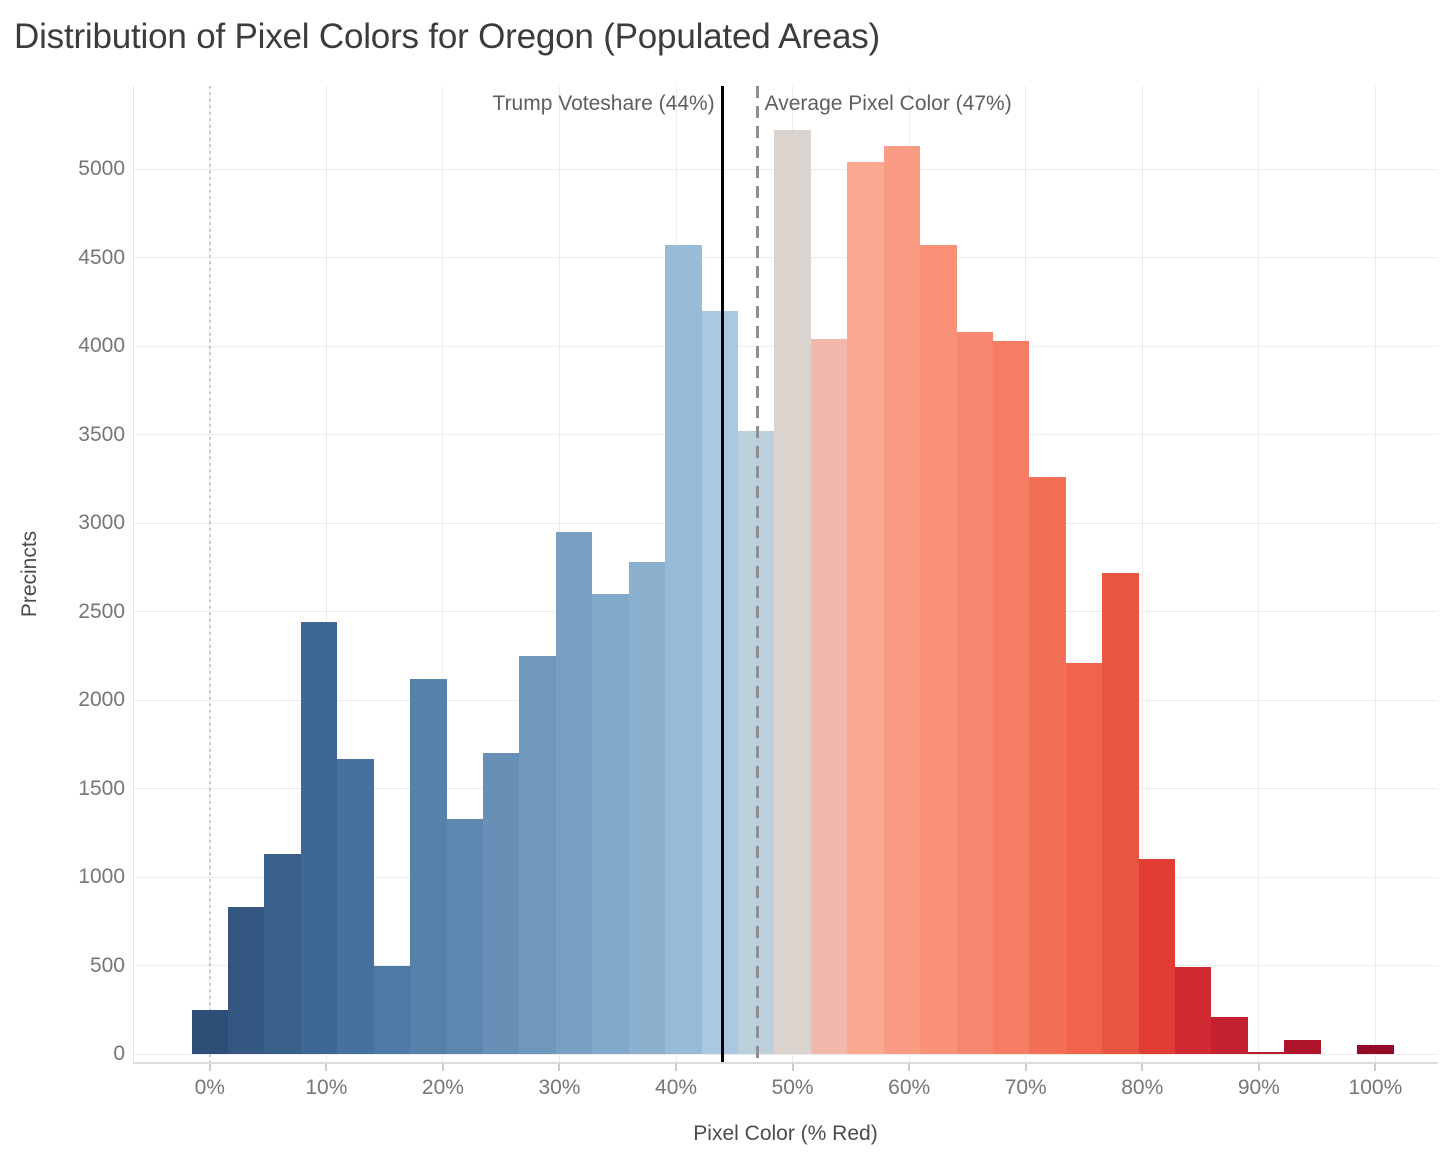 The height and width of the screenshot is (1162, 1452). I want to click on y-tick-label: 3500, so click(101, 434).